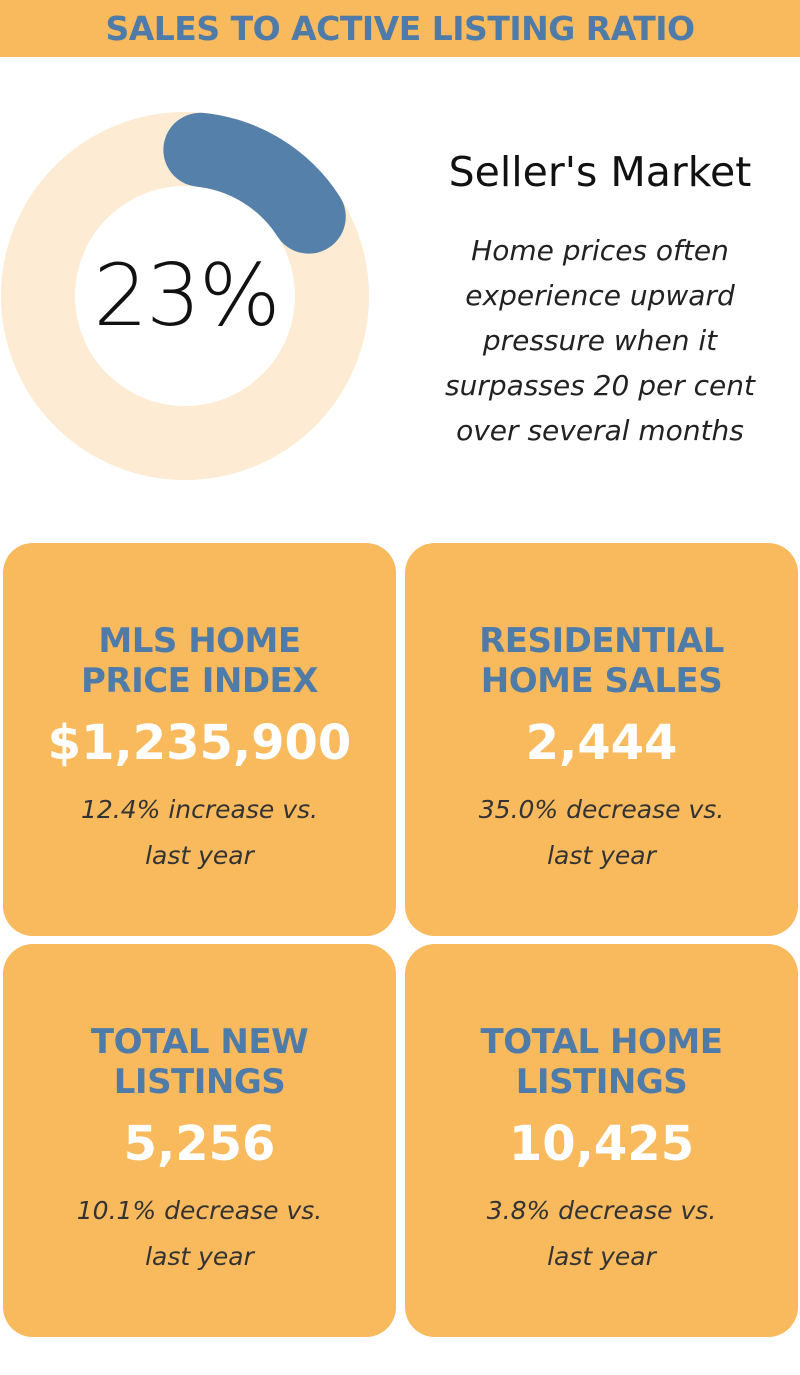 The height and width of the screenshot is (1375, 800). Describe the element at coordinates (601, 743) in the screenshot. I see `card-value: 2,444` at that location.